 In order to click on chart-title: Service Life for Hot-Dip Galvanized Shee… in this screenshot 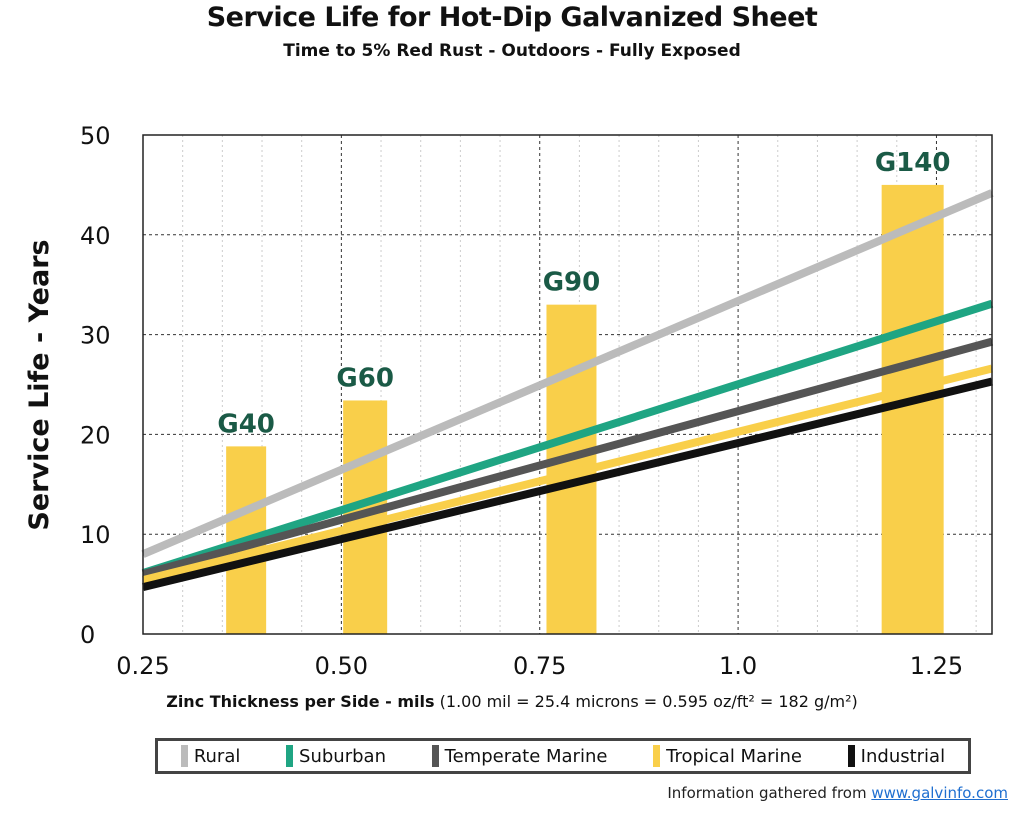, I will do `click(512, 17)`.